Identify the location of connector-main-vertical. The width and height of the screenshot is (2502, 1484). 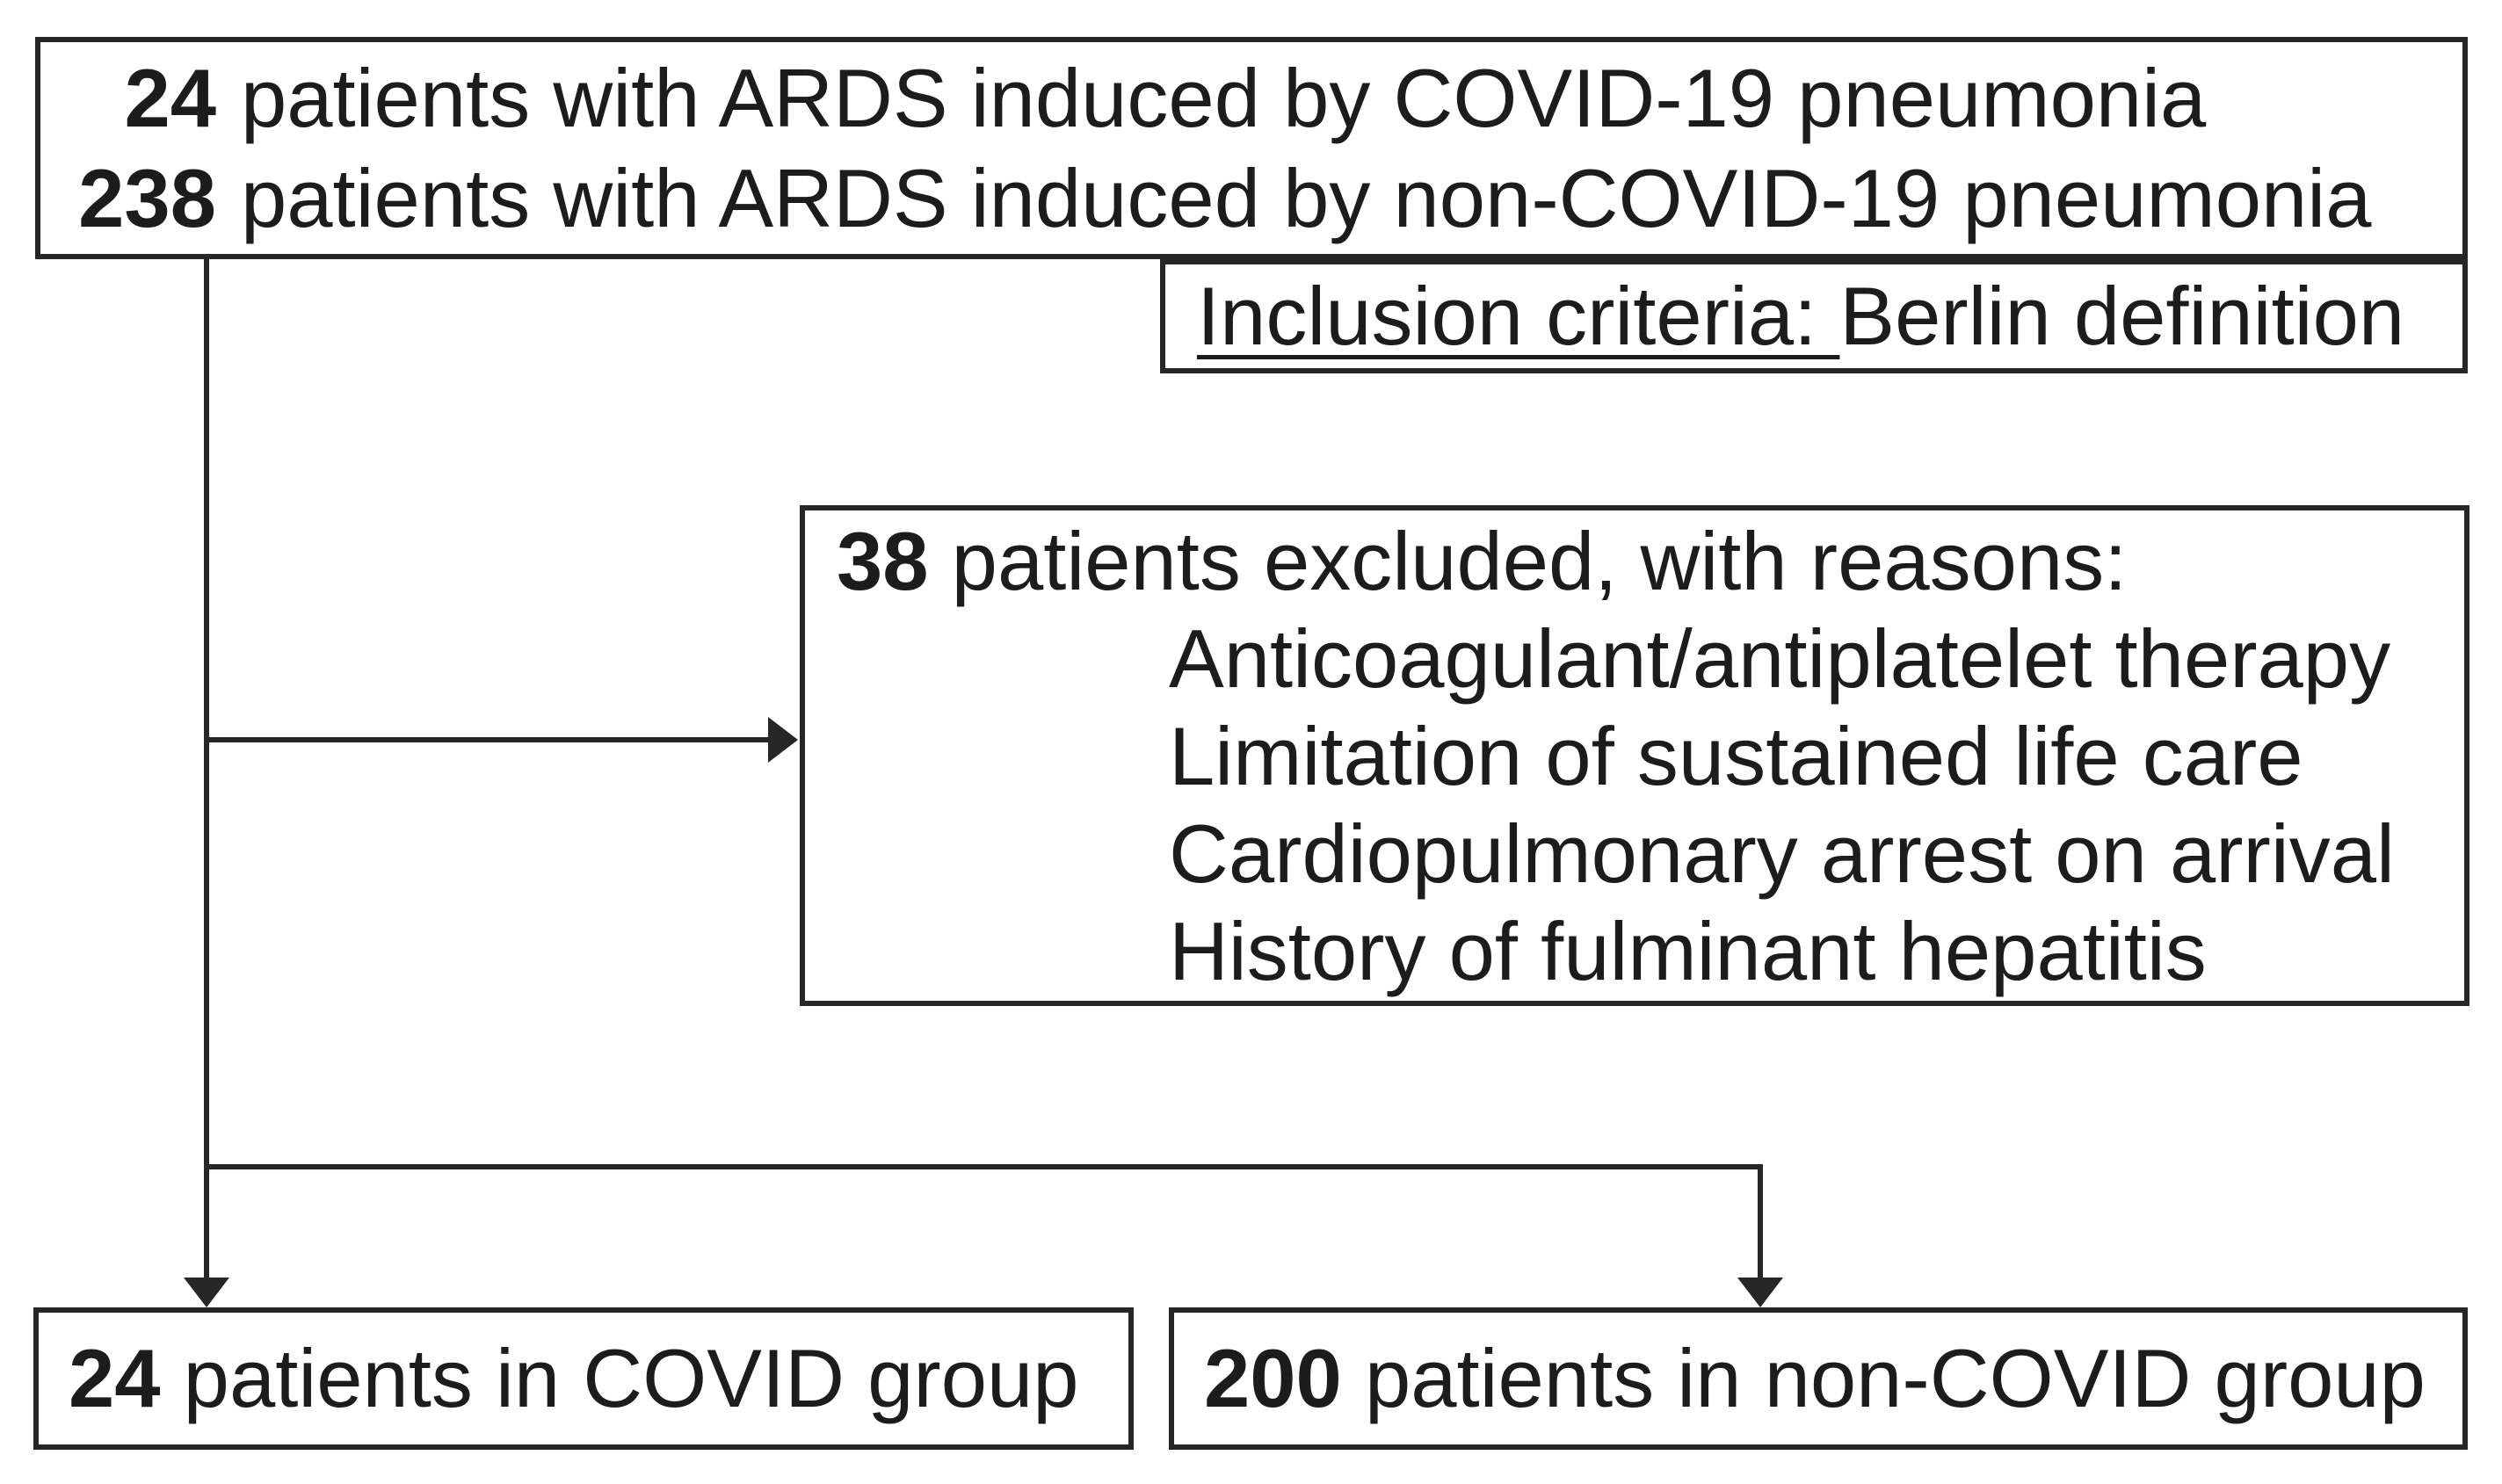
(206, 769).